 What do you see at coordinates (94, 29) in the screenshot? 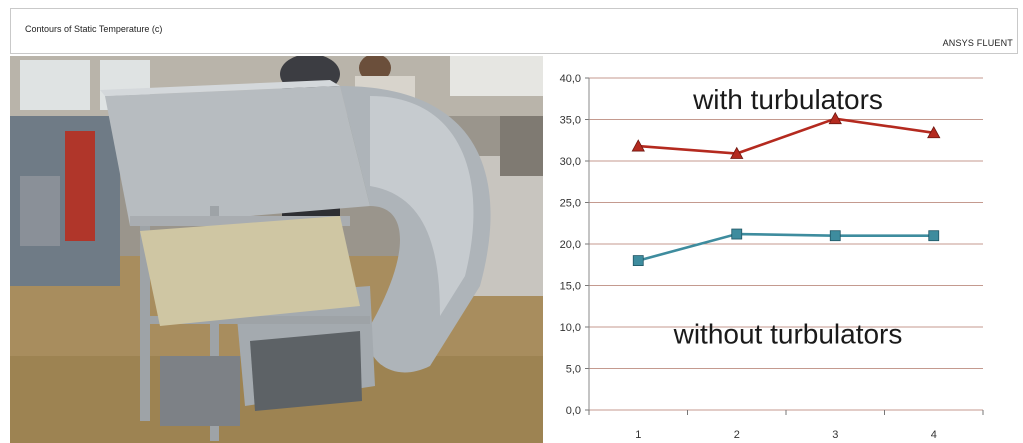
I see `contour-title: Contours of Static Temperature (c)` at bounding box center [94, 29].